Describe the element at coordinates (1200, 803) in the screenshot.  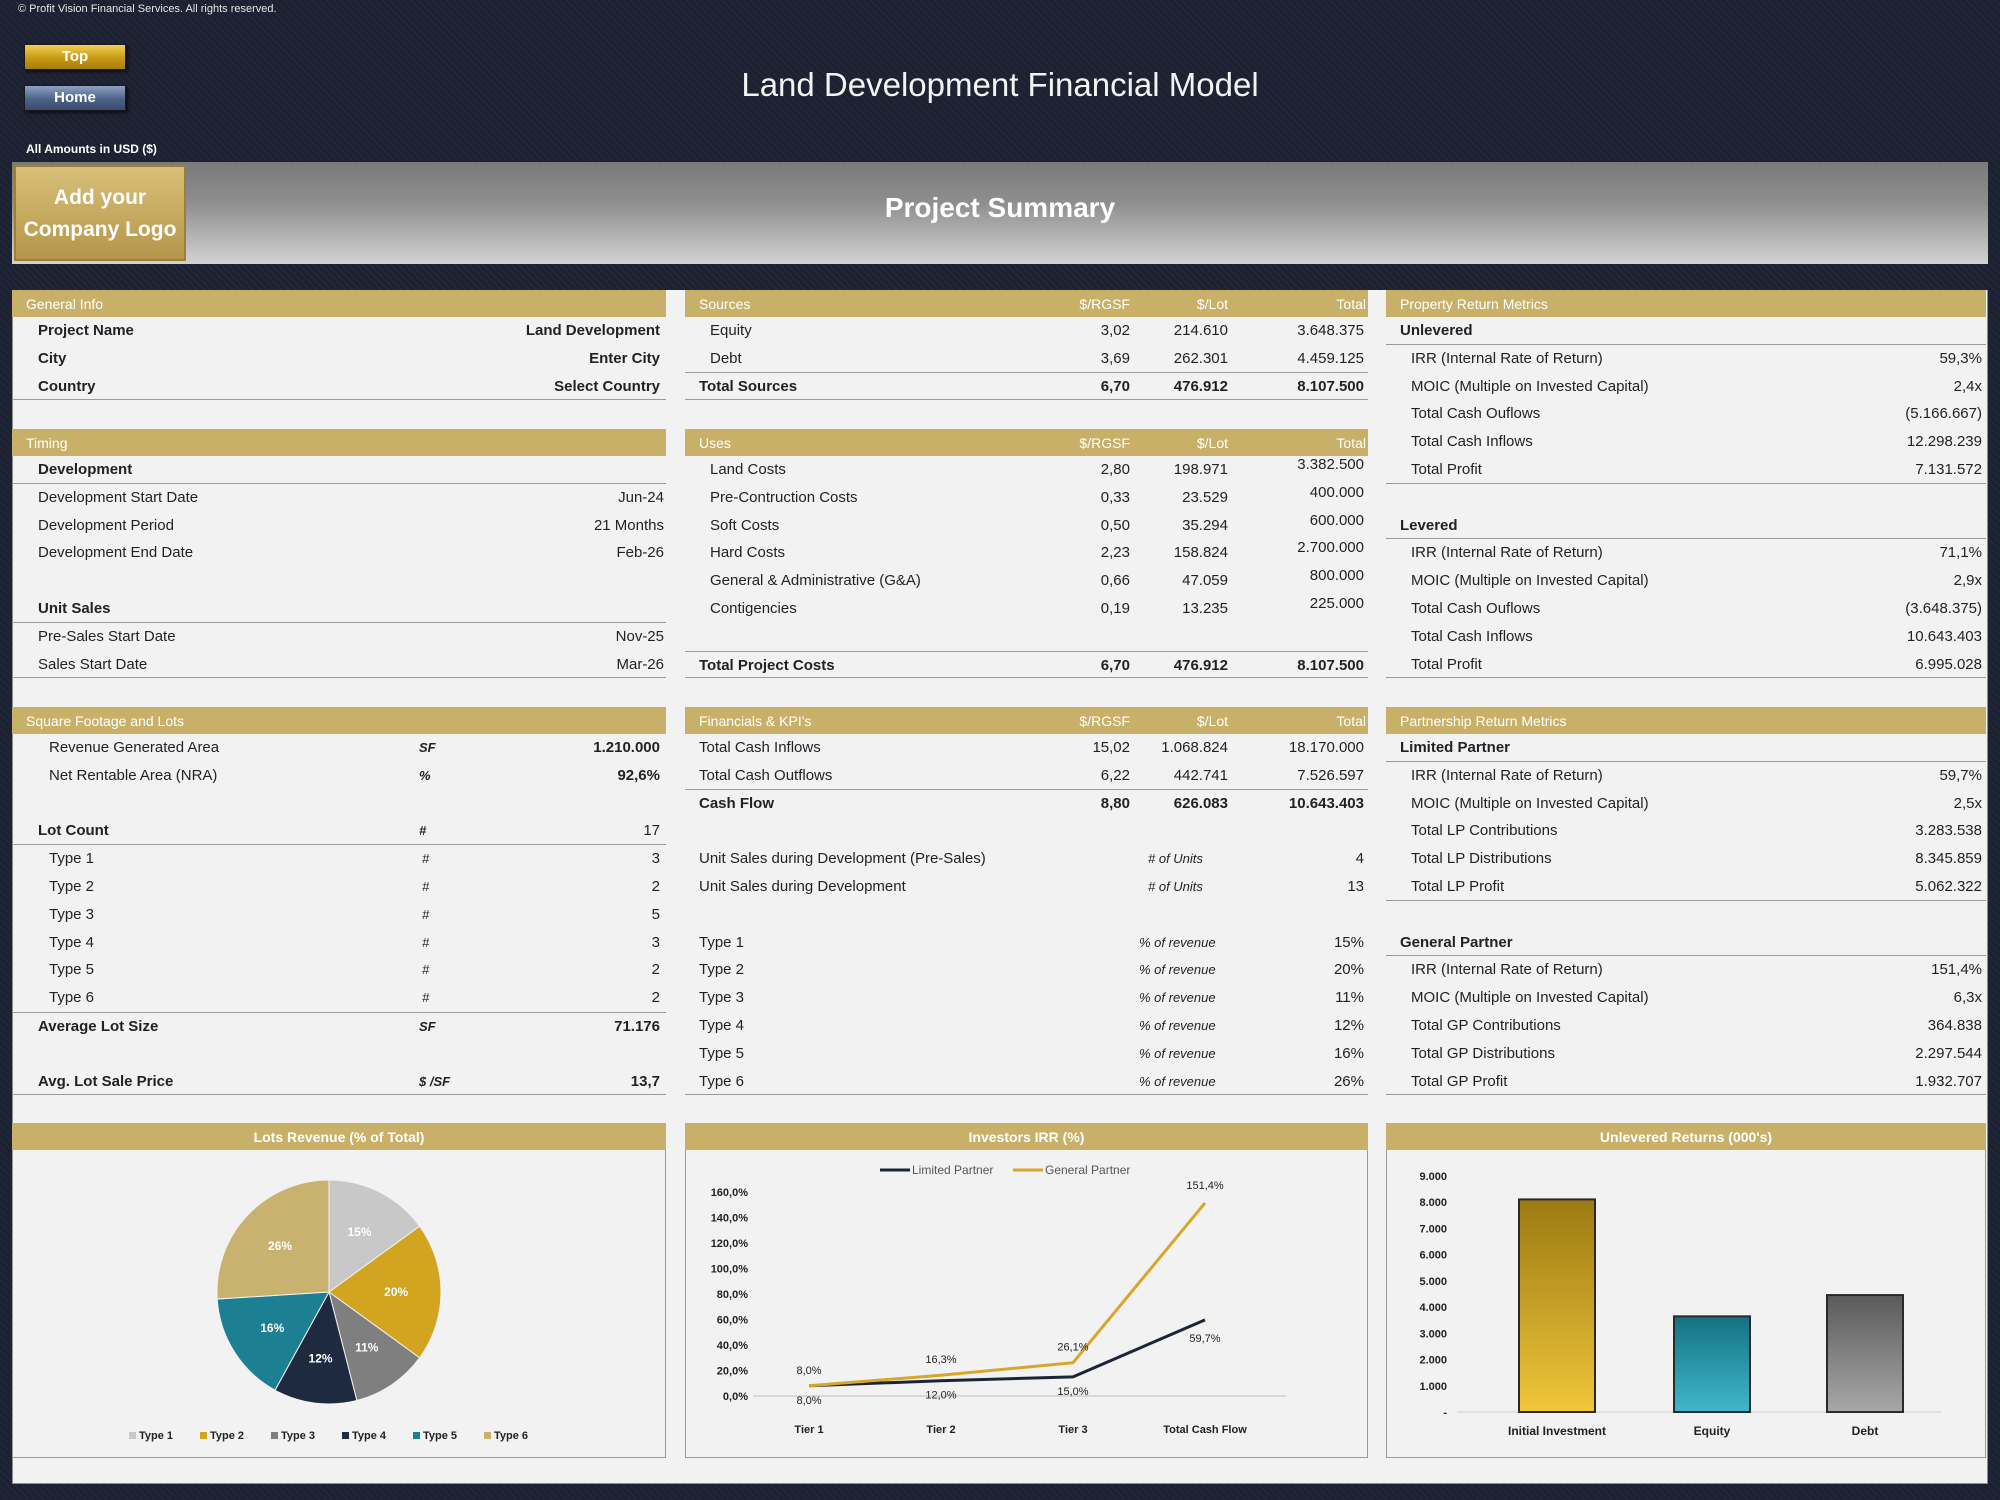
I see `per-lot-value: 626.083` at that location.